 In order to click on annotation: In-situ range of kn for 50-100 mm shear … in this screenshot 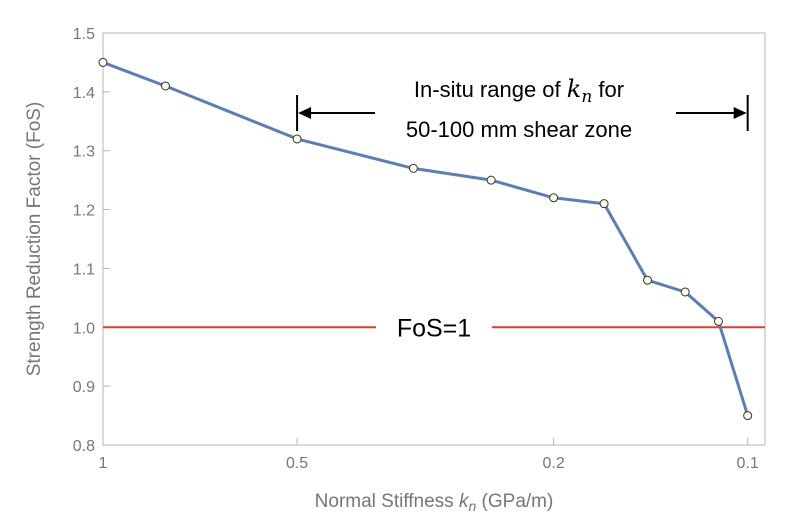, I will do `click(522, 108)`.